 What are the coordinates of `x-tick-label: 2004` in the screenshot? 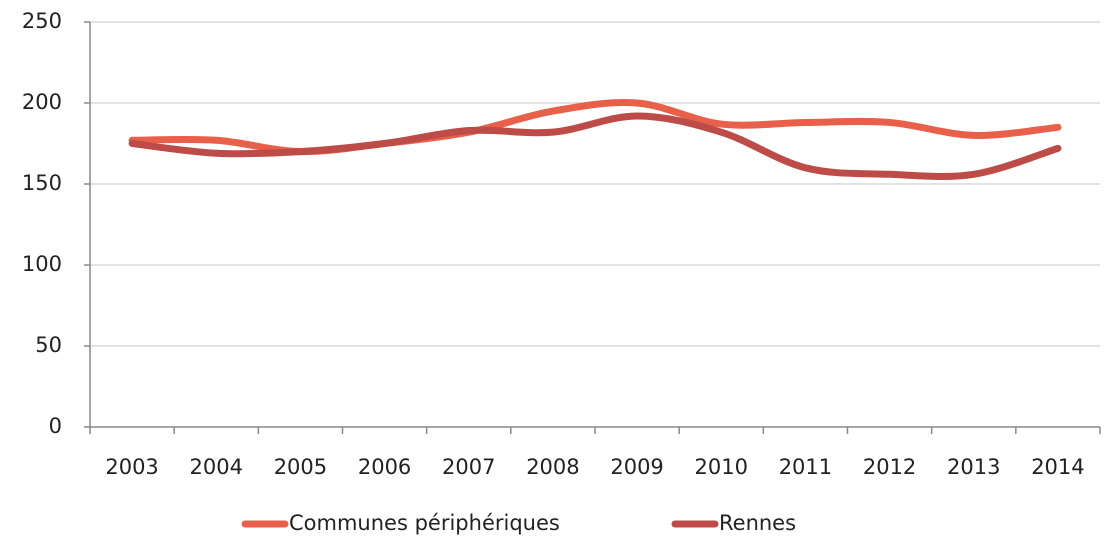 It's located at (216, 467).